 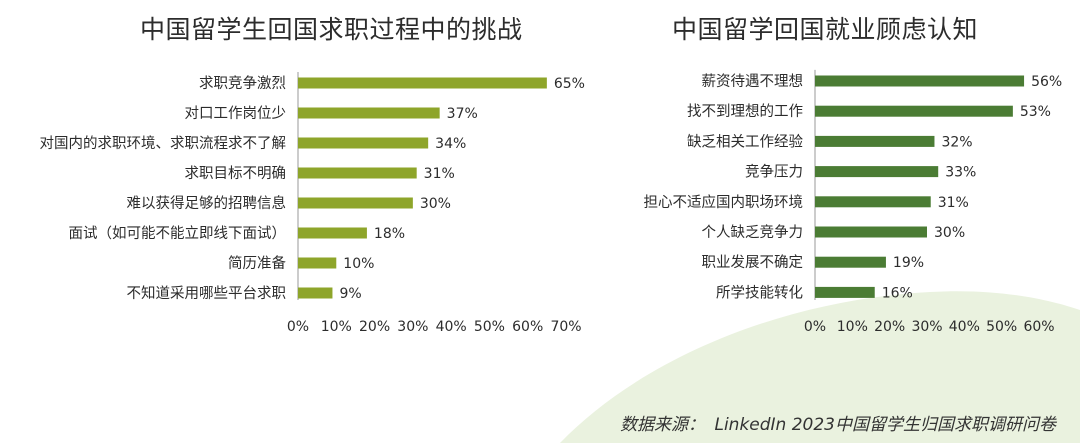 I want to click on category-label: 个人缺乏竞争力, so click(x=753, y=232).